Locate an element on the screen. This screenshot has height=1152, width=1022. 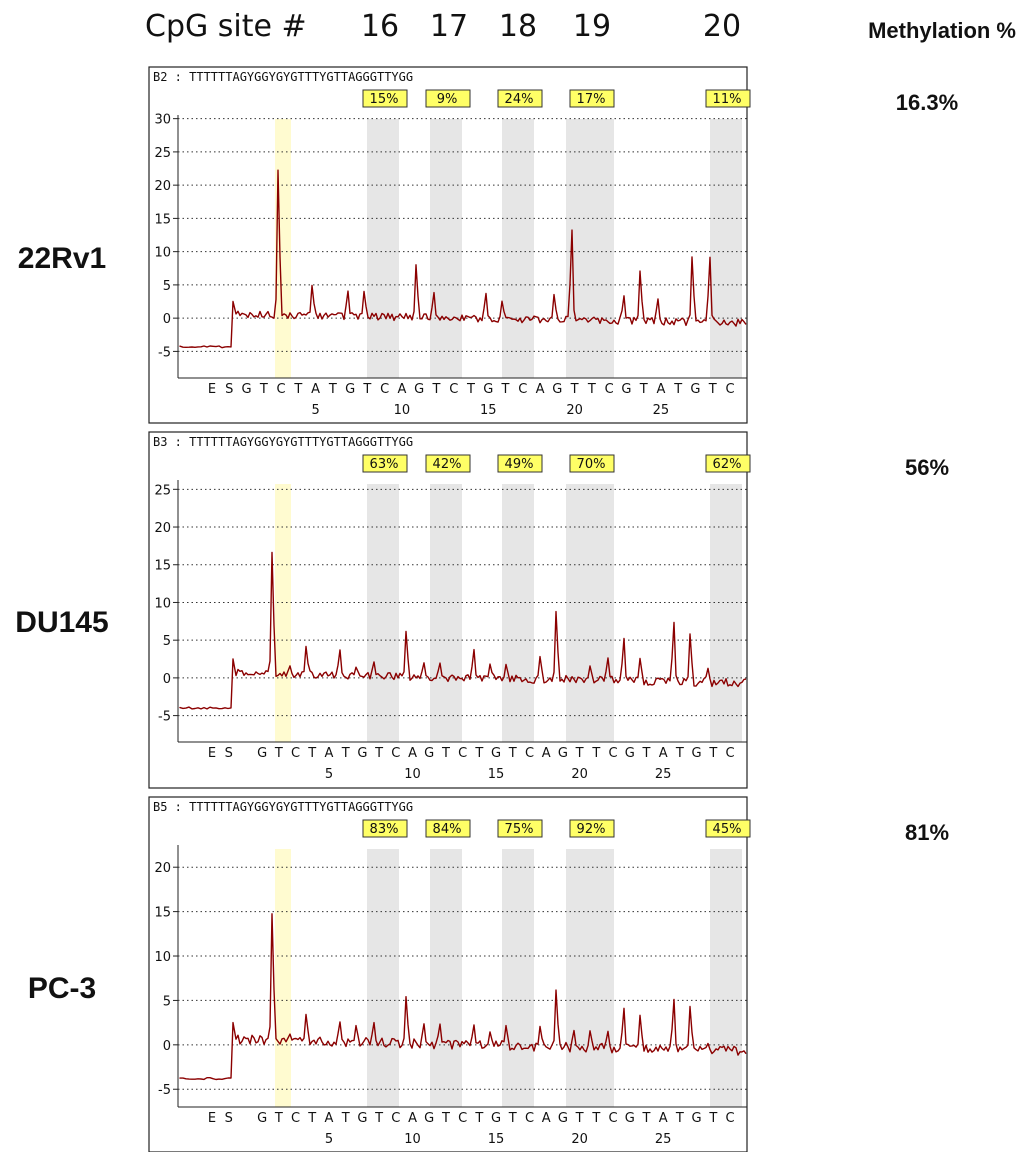
percent-badge-label: 9% is located at coordinates (447, 99).